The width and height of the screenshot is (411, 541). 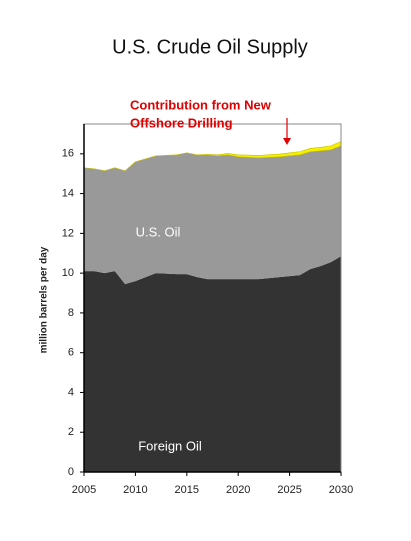 What do you see at coordinates (135, 490) in the screenshot?
I see `x-tick-label: 2010` at bounding box center [135, 490].